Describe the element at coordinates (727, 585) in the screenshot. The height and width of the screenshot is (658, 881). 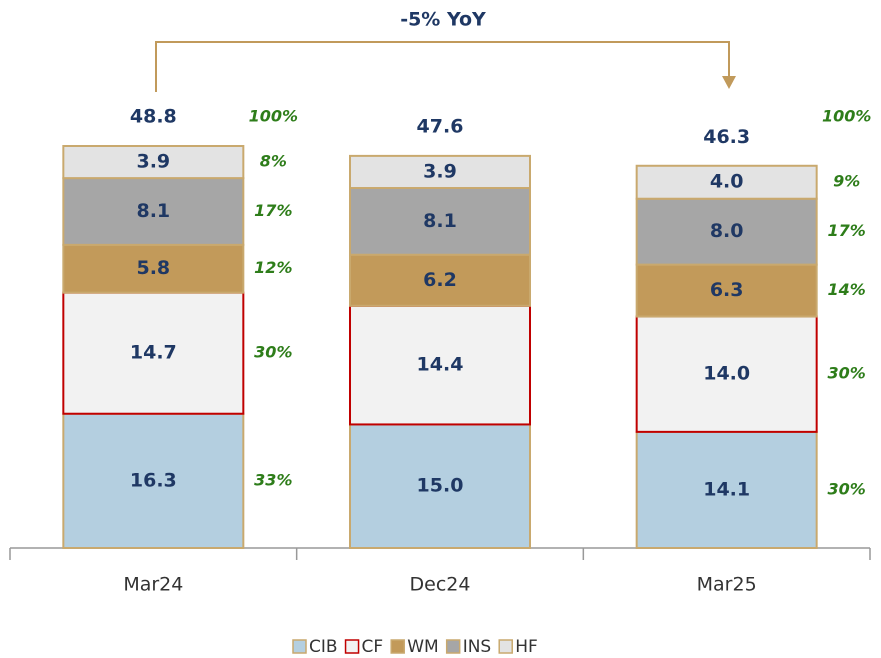
I see `x-tick-label: Mar25` at that location.